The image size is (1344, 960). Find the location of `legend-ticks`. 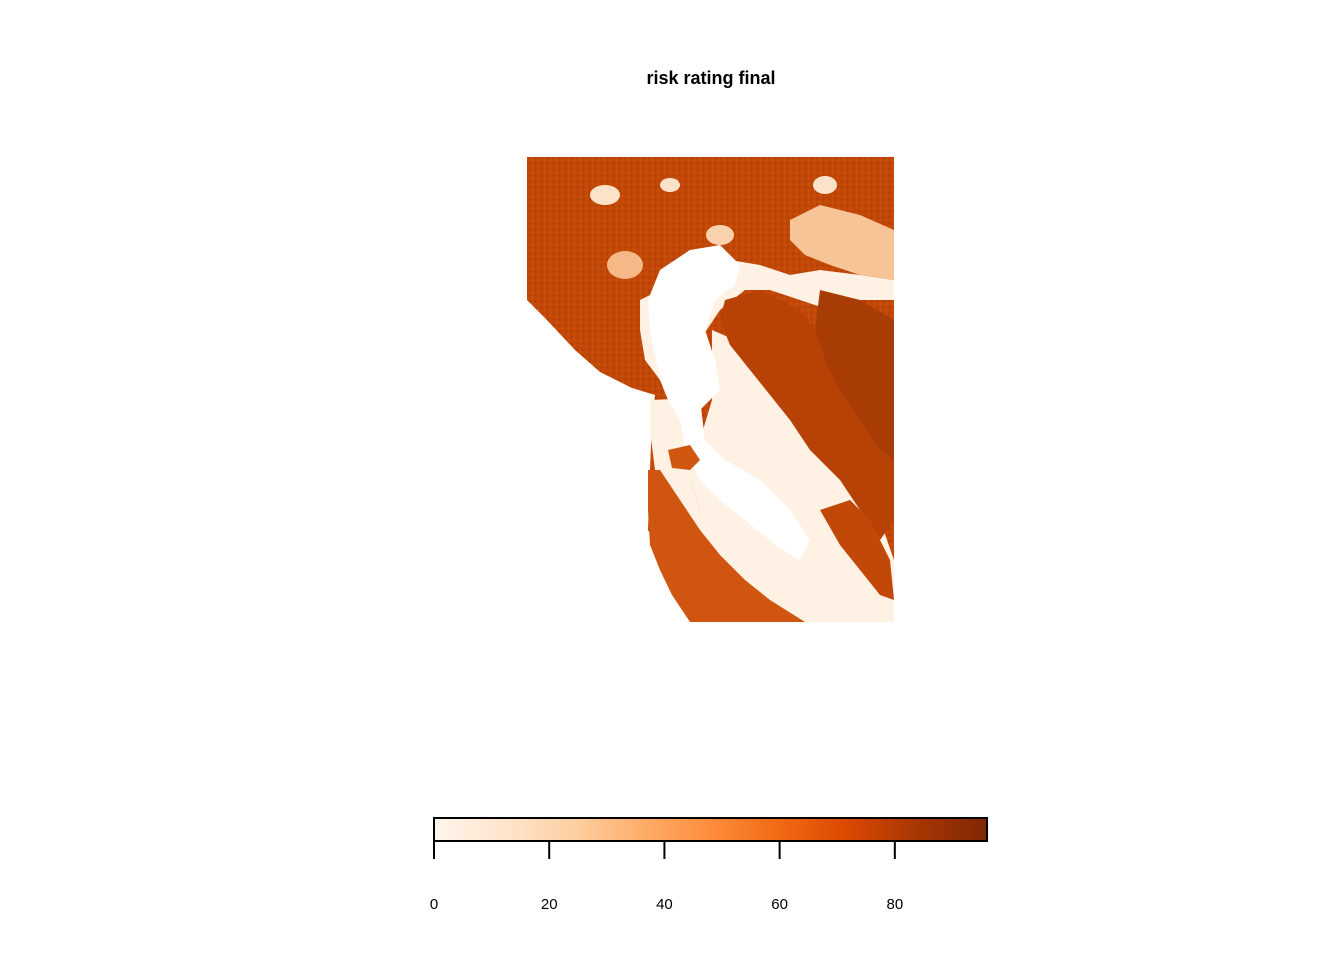

legend-ticks is located at coordinates (664, 850).